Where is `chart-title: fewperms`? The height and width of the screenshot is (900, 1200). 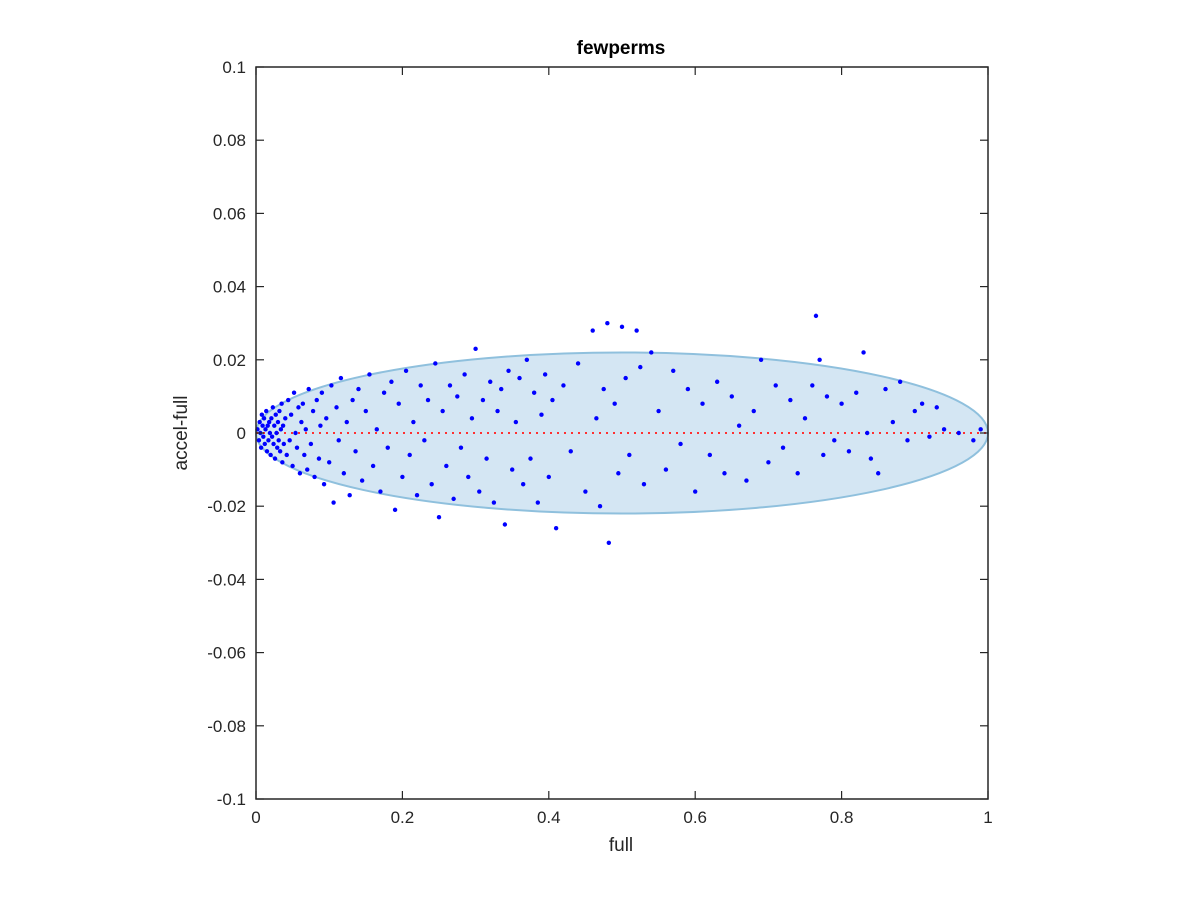 chart-title: fewperms is located at coordinates (621, 48).